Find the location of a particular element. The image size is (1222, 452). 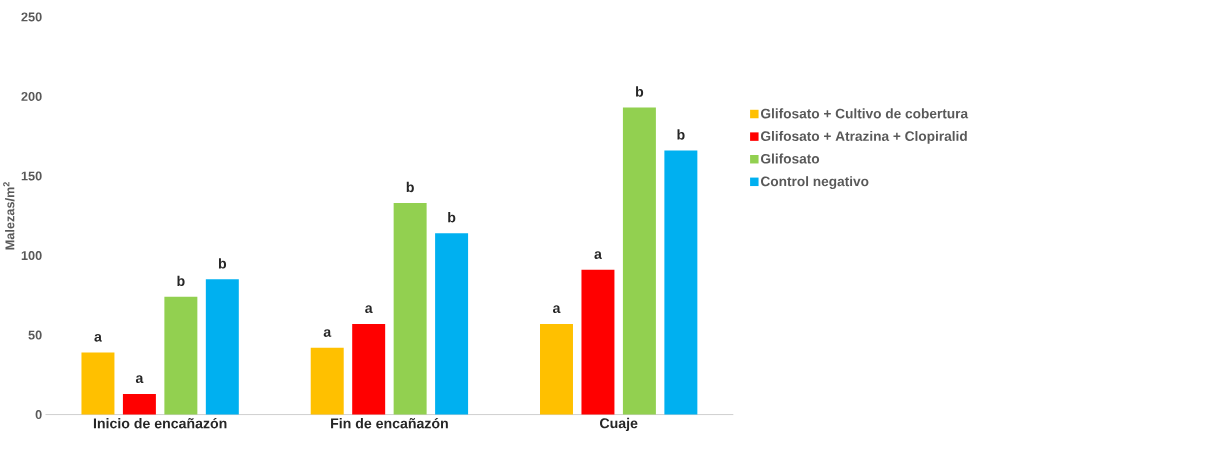

y-tick-label: 0 is located at coordinates (38, 414).